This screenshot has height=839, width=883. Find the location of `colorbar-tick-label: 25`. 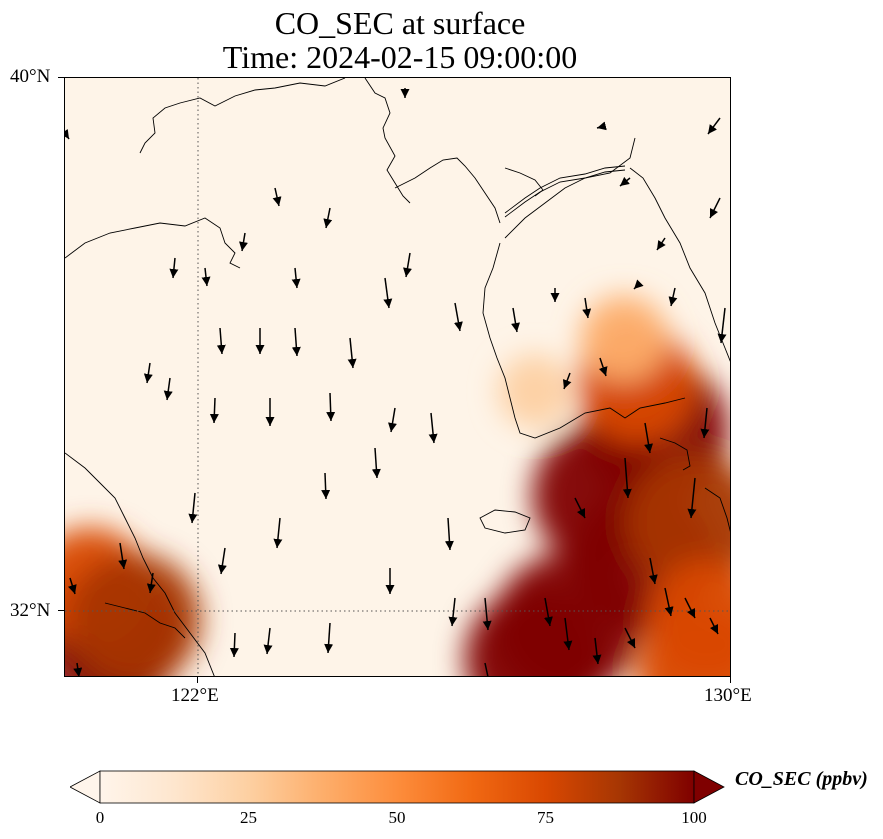

colorbar-tick-label: 25 is located at coordinates (248, 817).